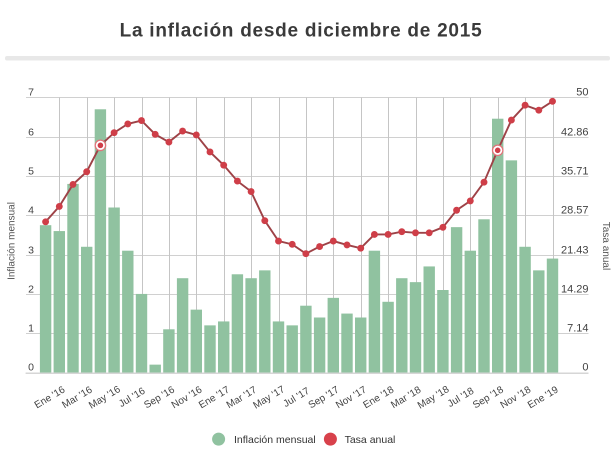 The height and width of the screenshot is (461, 615). Describe the element at coordinates (31, 133) in the screenshot. I see `svg-text: 6` at that location.